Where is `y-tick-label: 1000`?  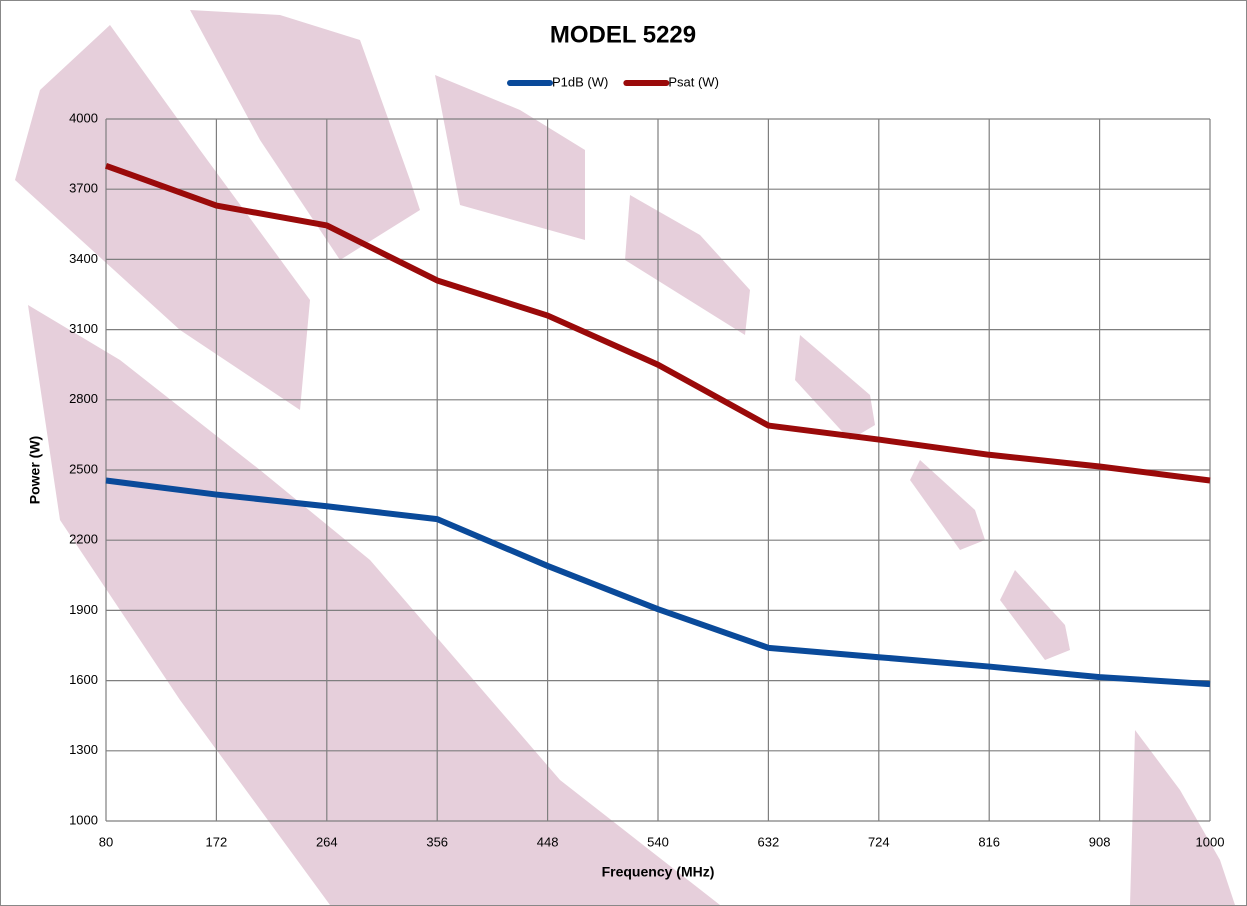
y-tick-label: 1000 is located at coordinates (83, 819).